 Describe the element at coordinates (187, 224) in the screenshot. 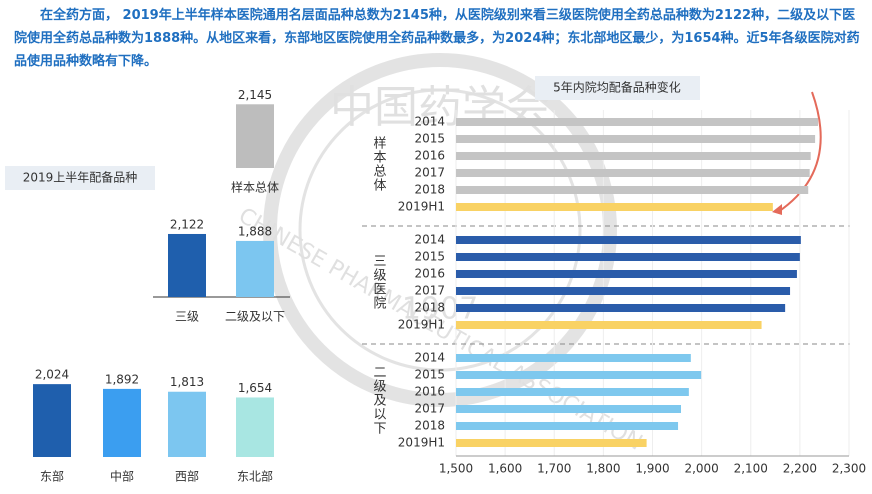

I see `value-label: 2,122` at that location.